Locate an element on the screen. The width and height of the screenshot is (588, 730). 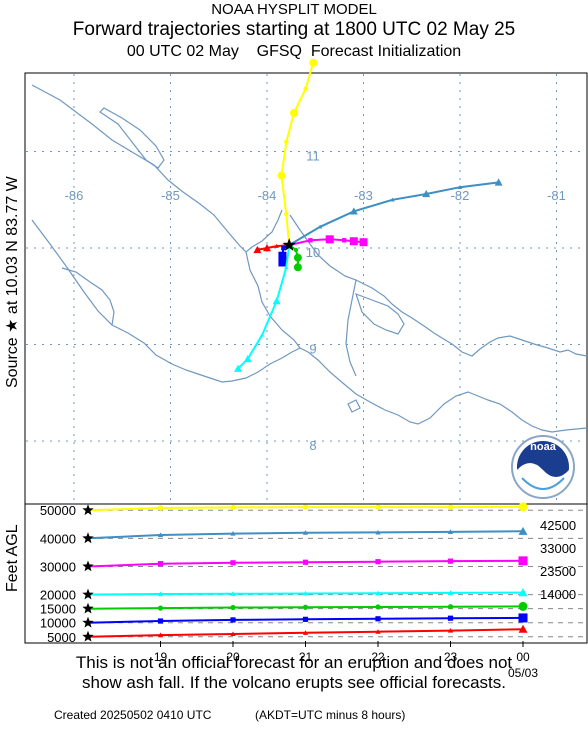
source-label: Source ★ at 10.03 N 83.77 W is located at coordinates (12, 281).